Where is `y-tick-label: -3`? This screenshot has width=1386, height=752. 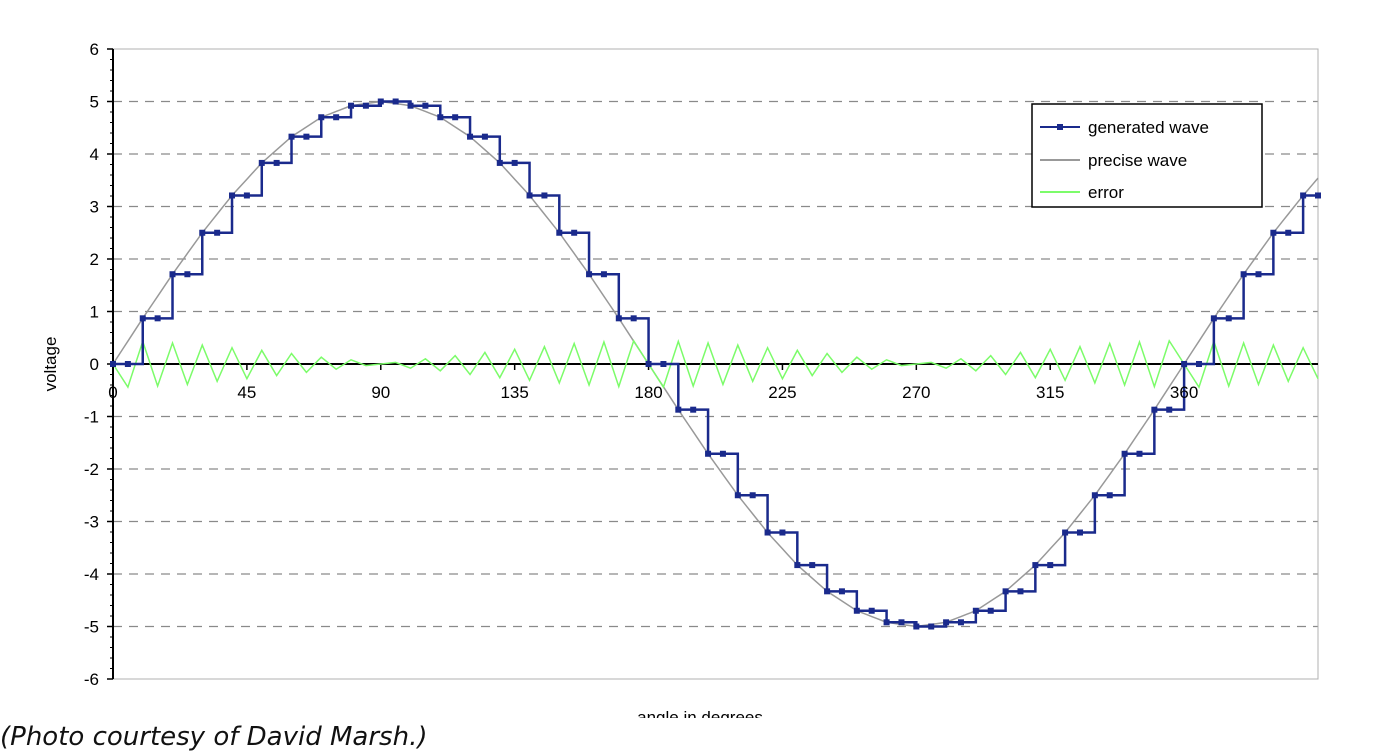 y-tick-label: -3 is located at coordinates (91, 522).